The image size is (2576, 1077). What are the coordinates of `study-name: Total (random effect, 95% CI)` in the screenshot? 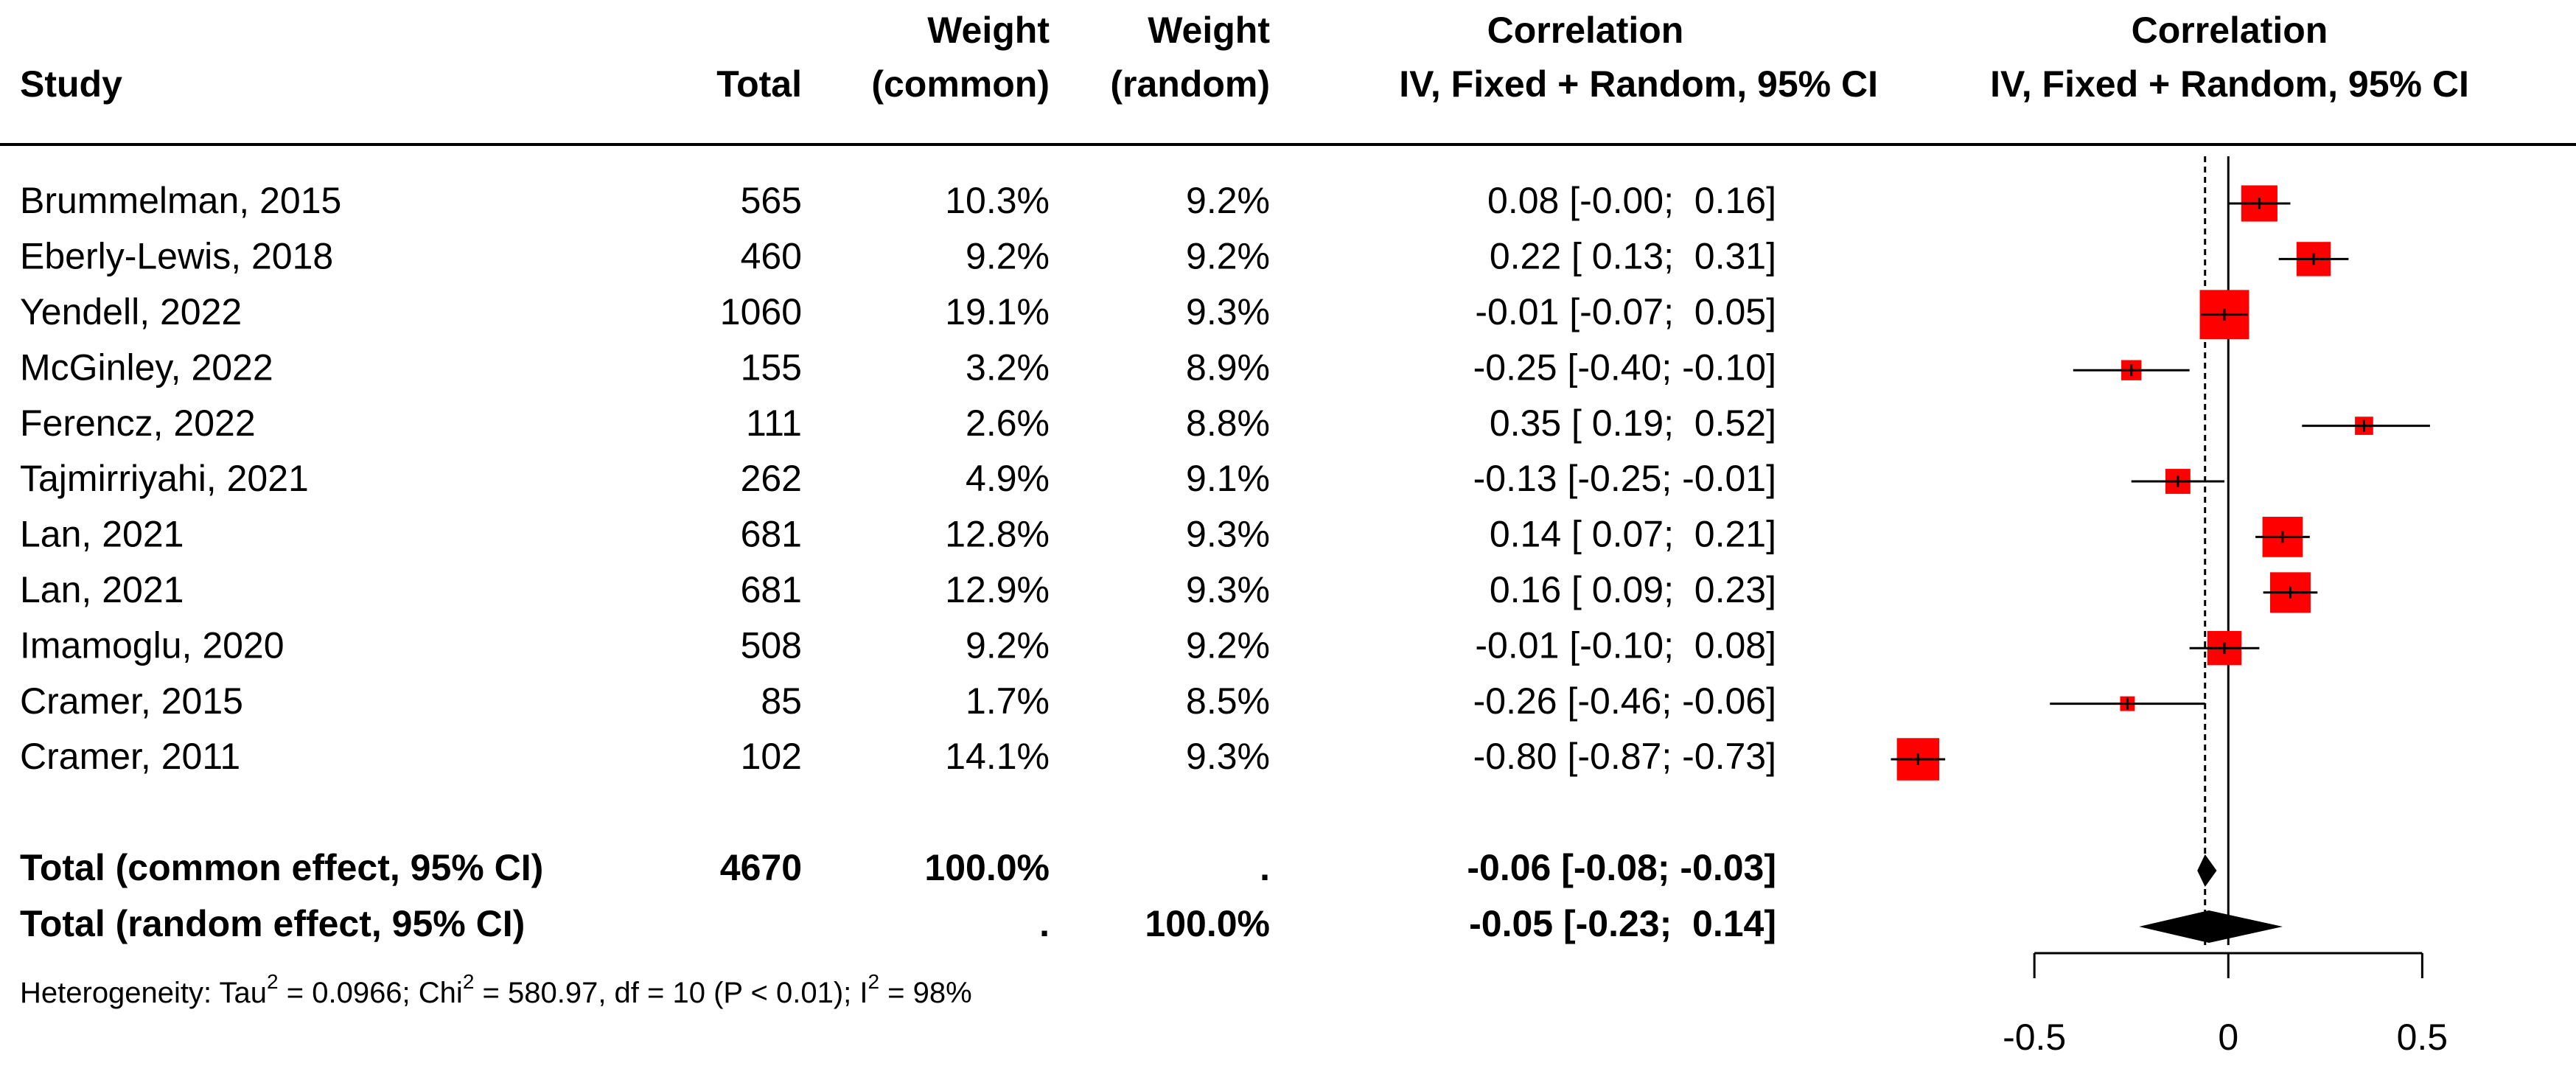 It's located at (272, 923).